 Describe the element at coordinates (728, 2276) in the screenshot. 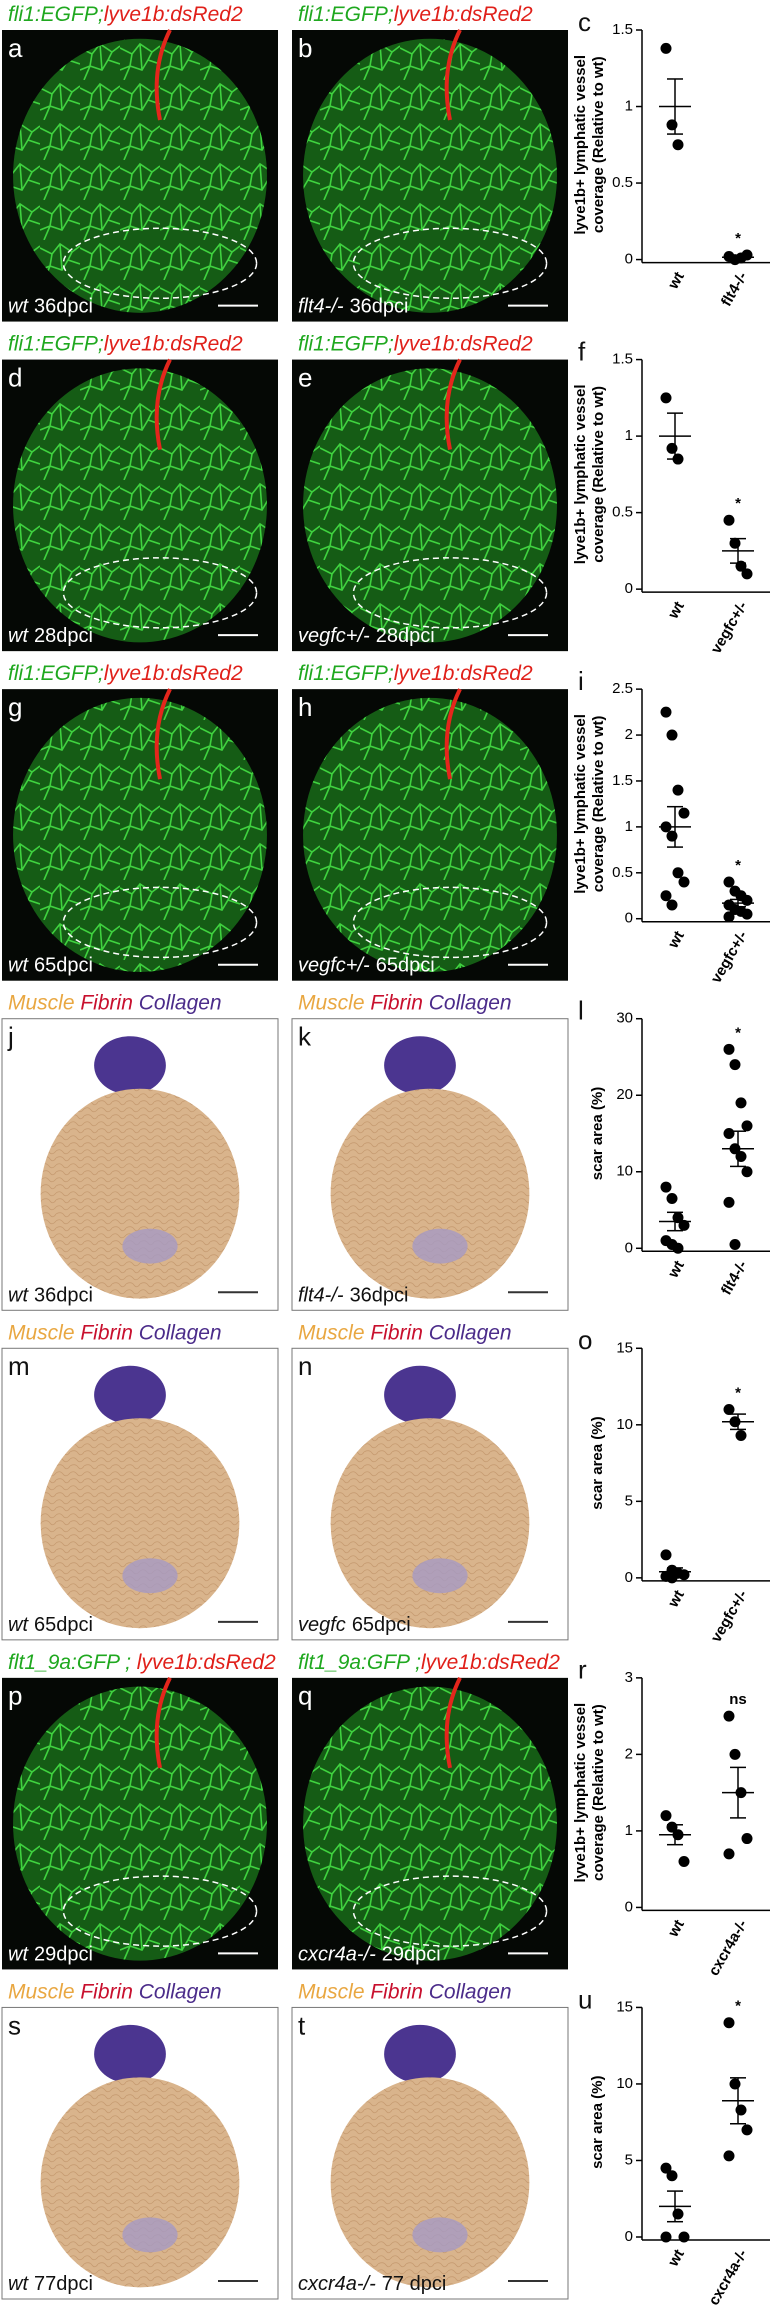

I see `x-tick-label: cxcr4a-/-` at that location.